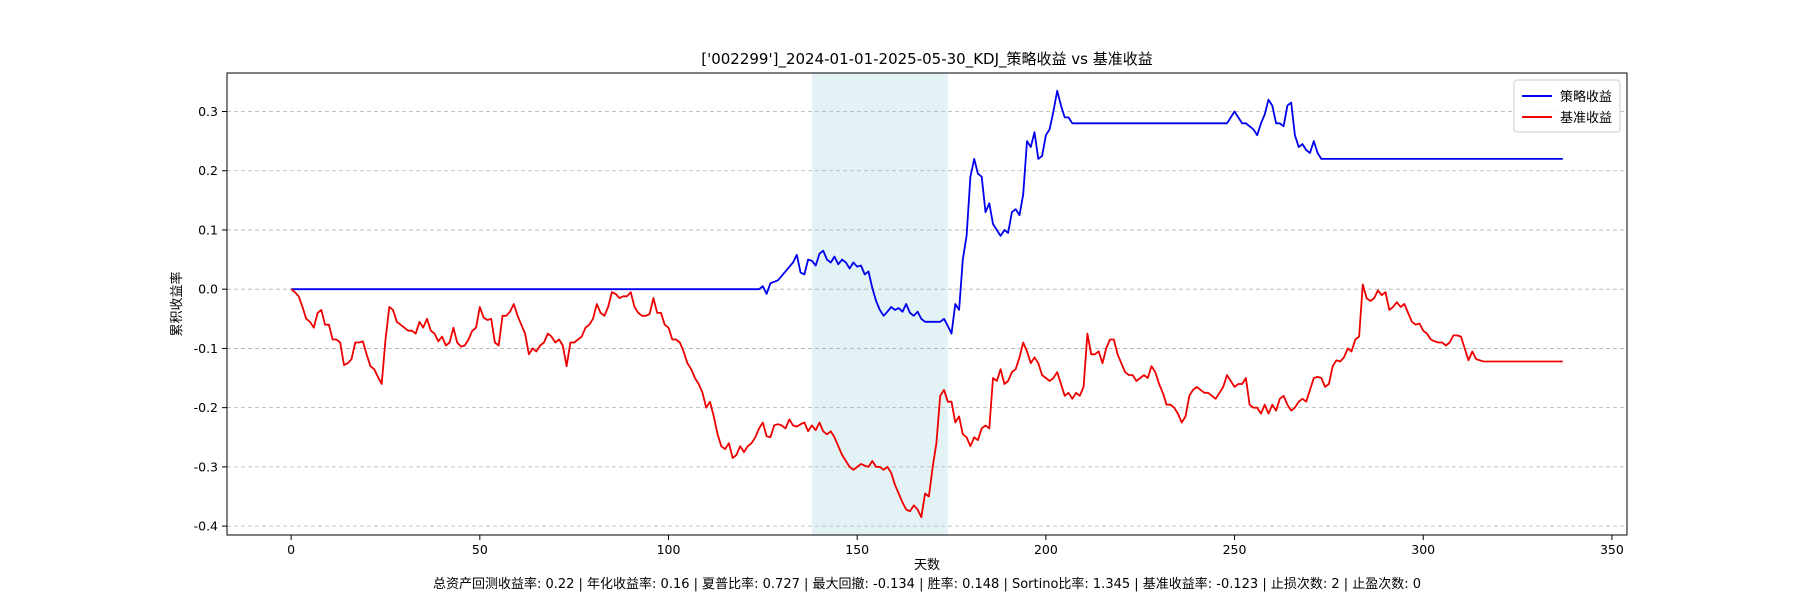 The width and height of the screenshot is (1800, 600). I want to click on shaded-region, so click(879, 304).